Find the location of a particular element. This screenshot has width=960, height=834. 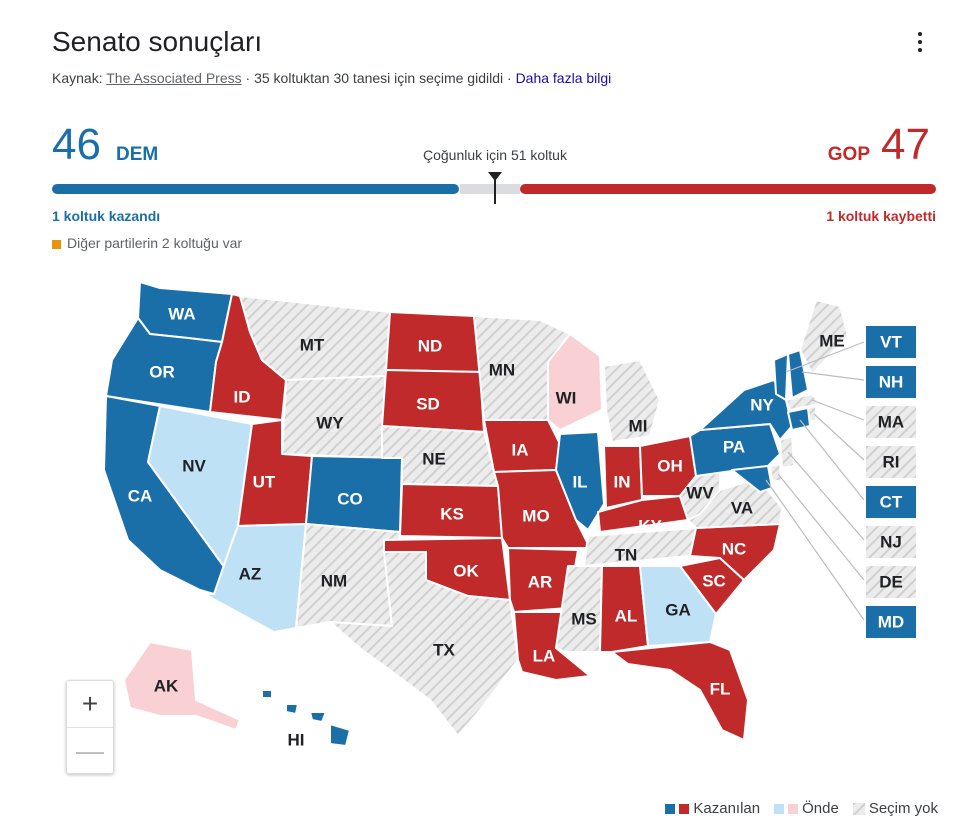

box-DE is located at coordinates (891, 582).